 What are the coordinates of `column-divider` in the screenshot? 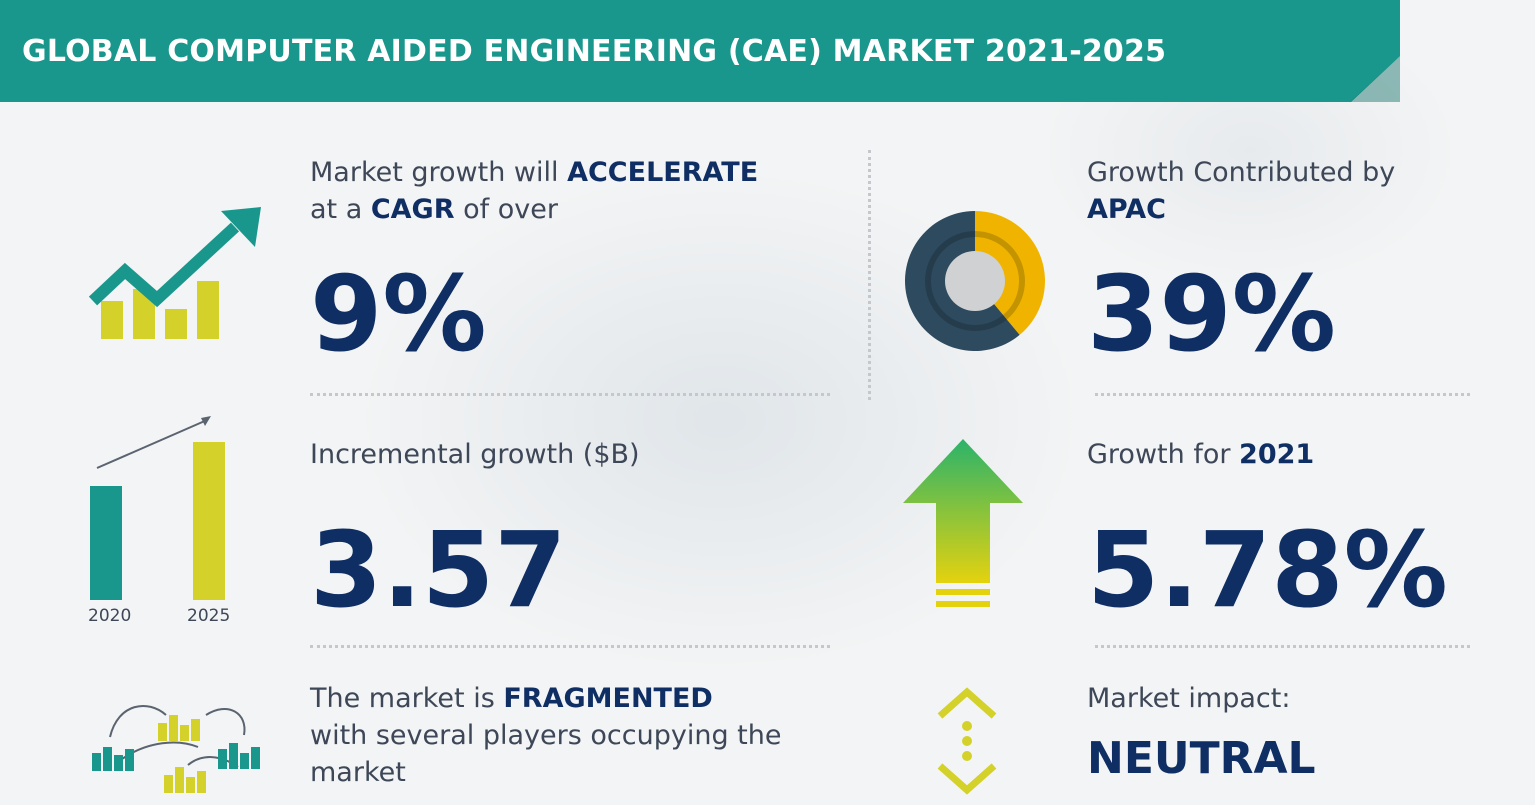 It's located at (869, 275).